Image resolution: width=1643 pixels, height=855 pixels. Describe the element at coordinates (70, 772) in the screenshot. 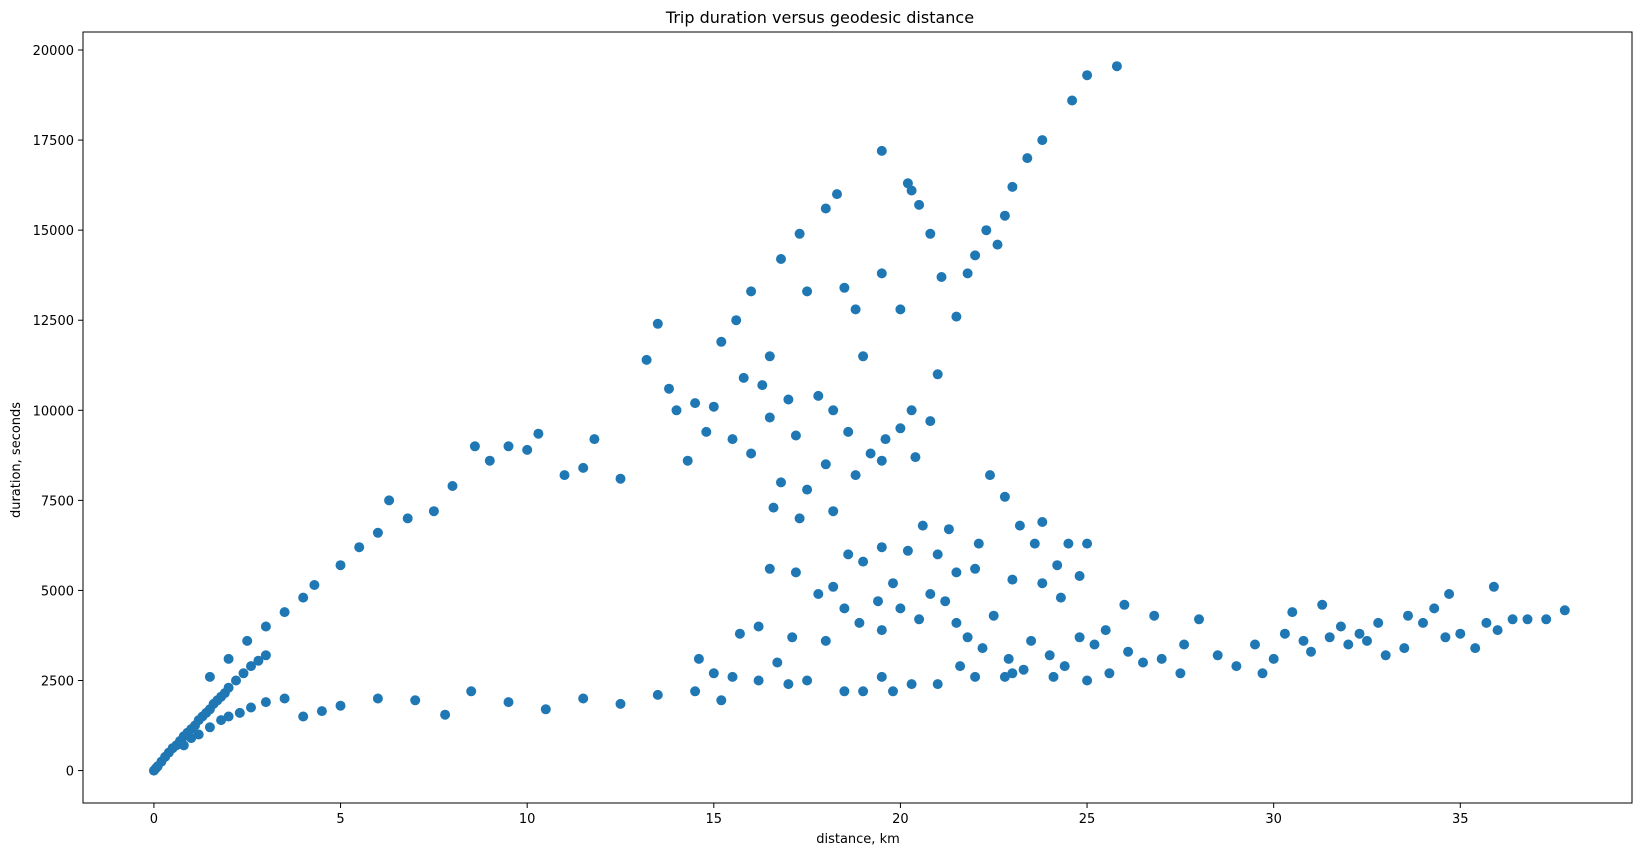

I see `y-tick-label: 0` at that location.